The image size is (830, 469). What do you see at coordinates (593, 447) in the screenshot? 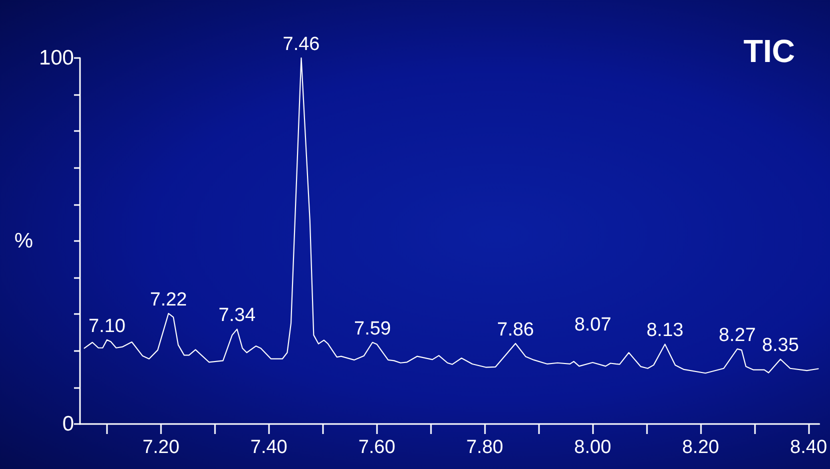
I see `x-tick-label: 8.00` at bounding box center [593, 447].